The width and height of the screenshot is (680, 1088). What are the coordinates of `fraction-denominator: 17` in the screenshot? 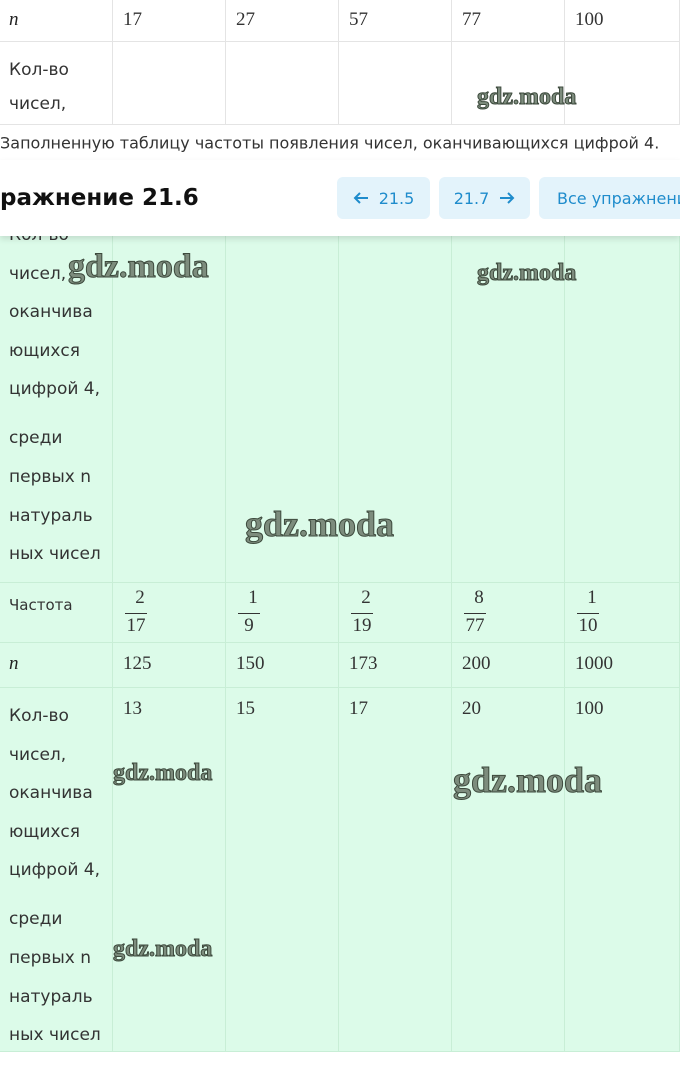 It's located at (136, 625).